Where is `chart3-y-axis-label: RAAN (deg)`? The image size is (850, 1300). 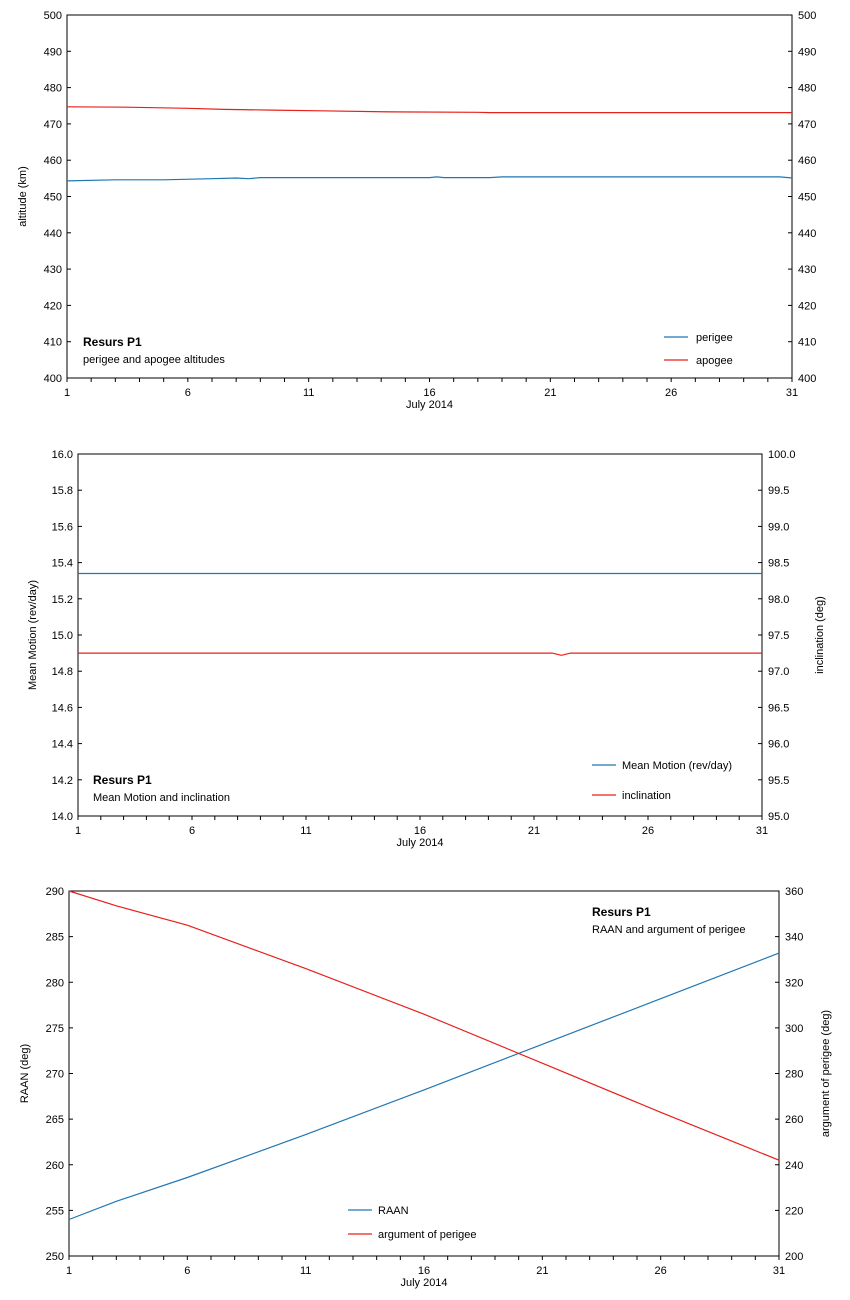 chart3-y-axis-label: RAAN (deg) is located at coordinates (25, 1073).